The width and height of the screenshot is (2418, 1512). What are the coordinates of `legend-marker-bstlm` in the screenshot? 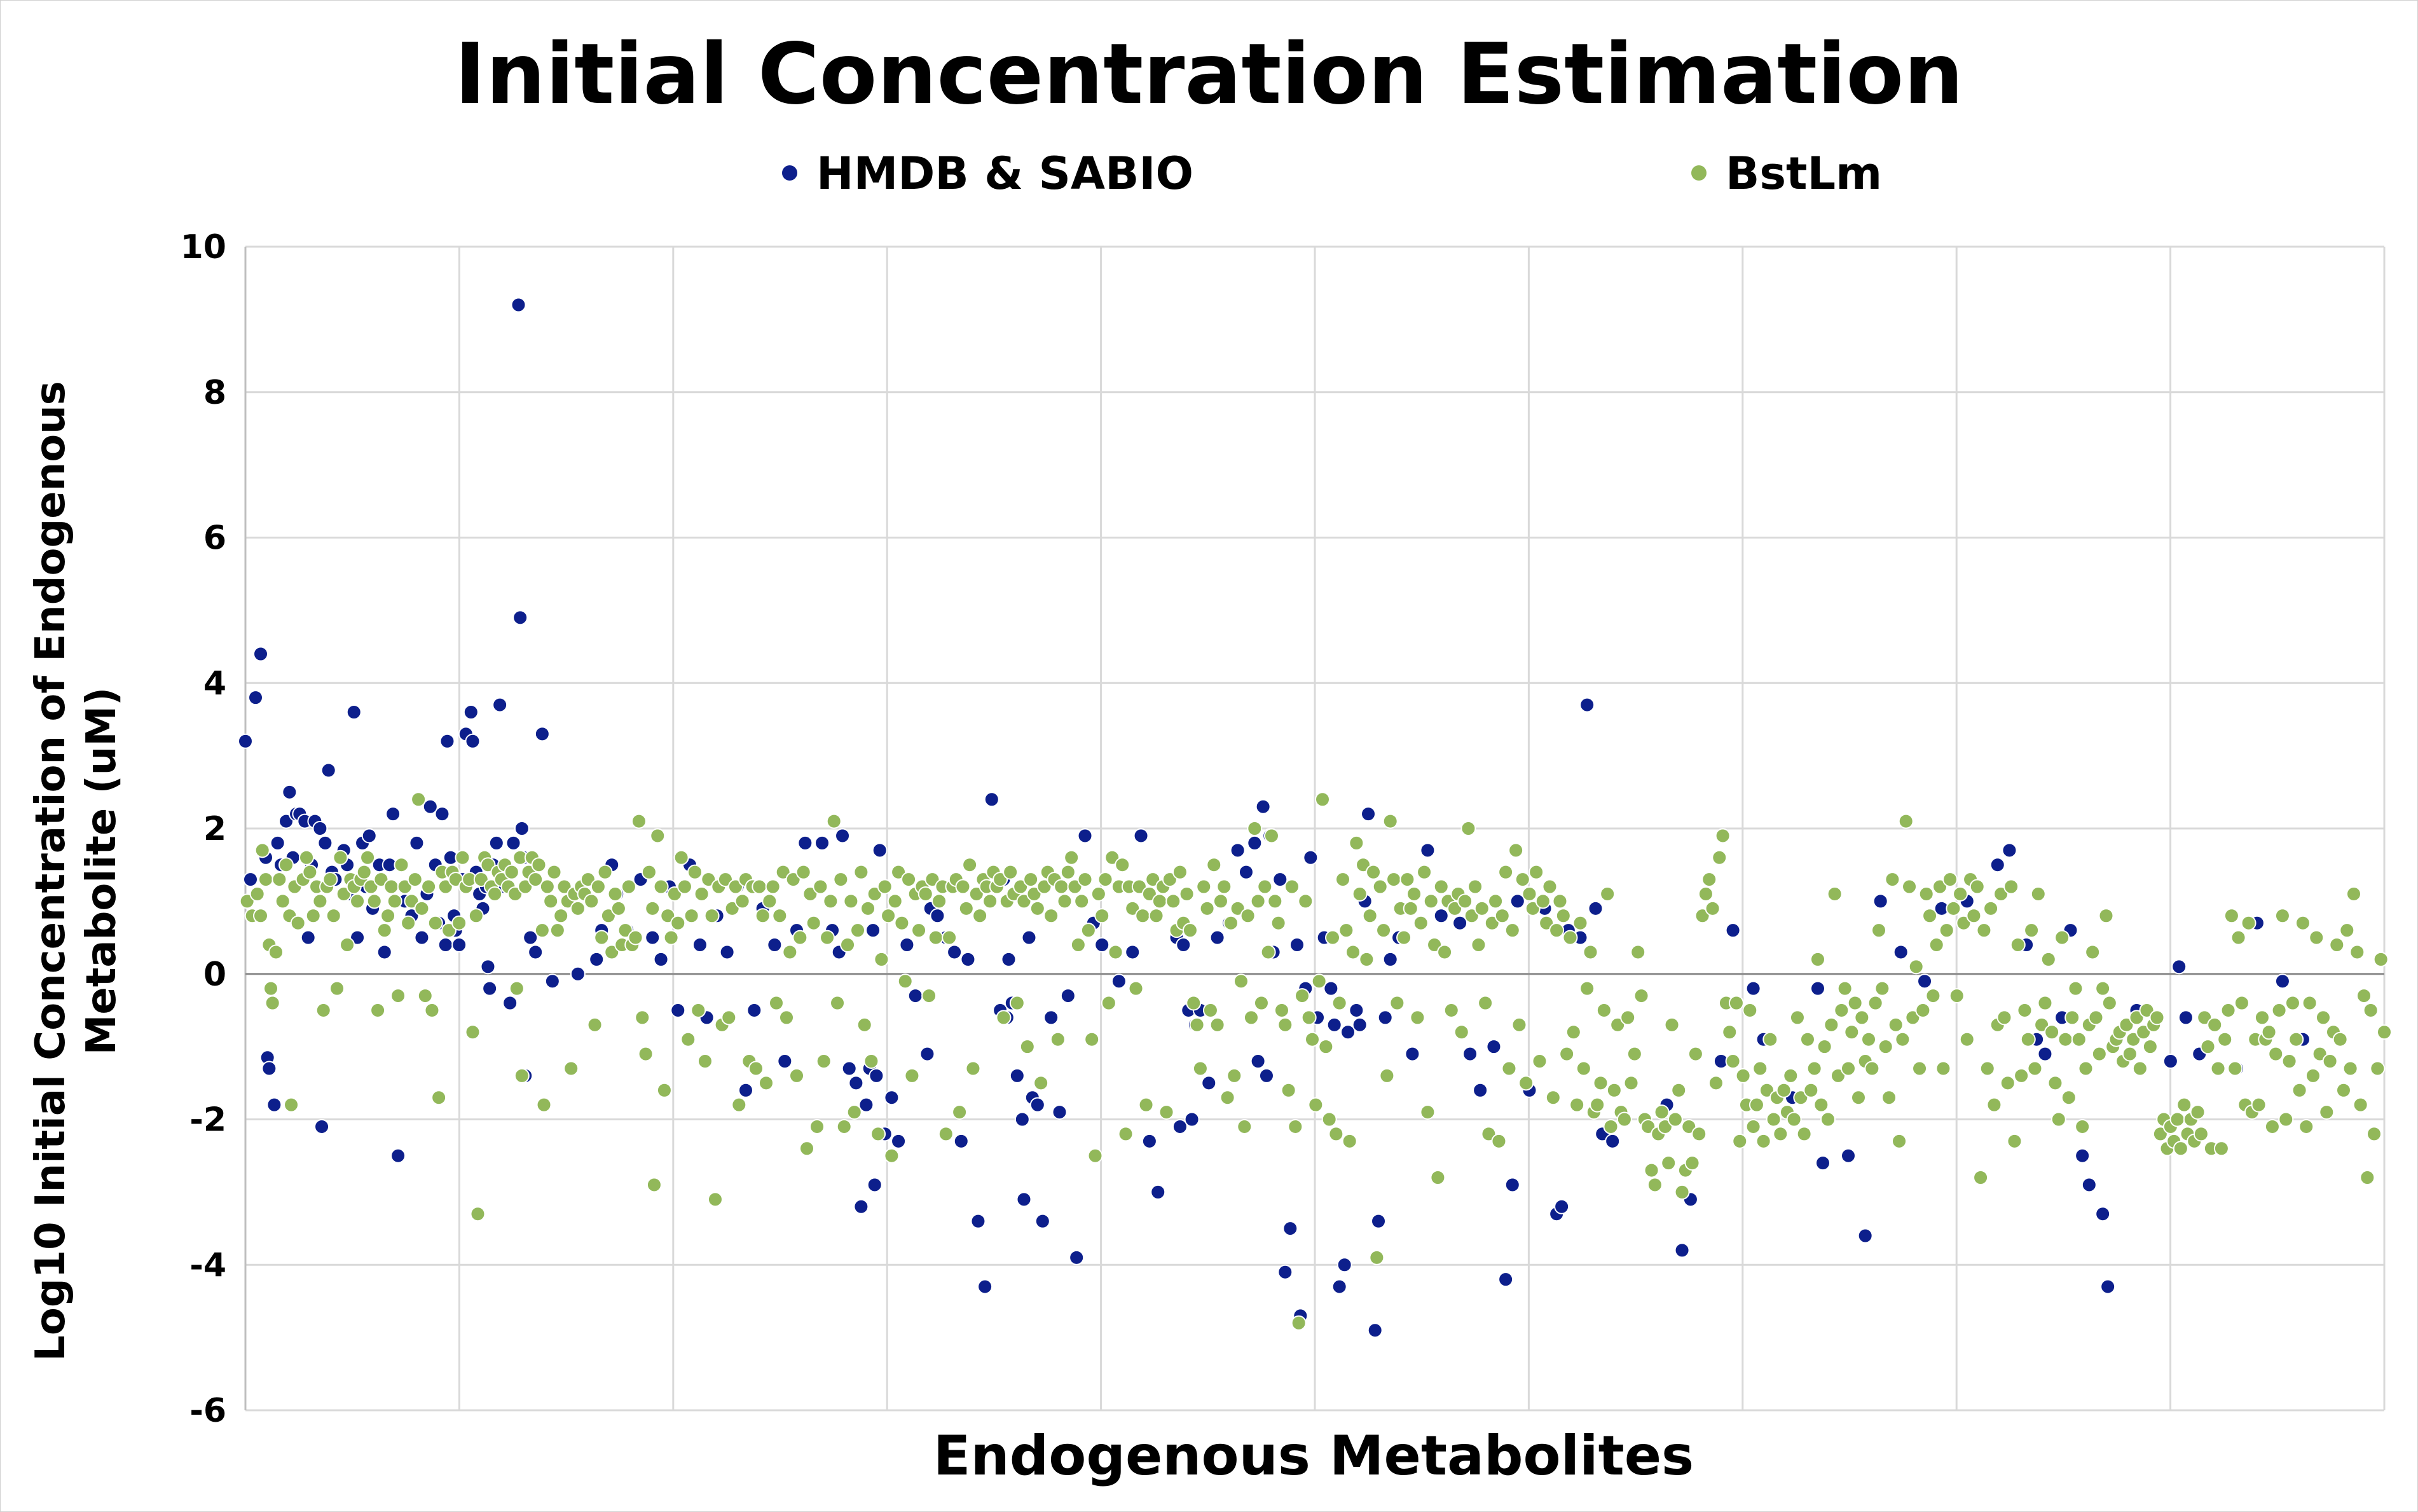 It's located at (1699, 173).